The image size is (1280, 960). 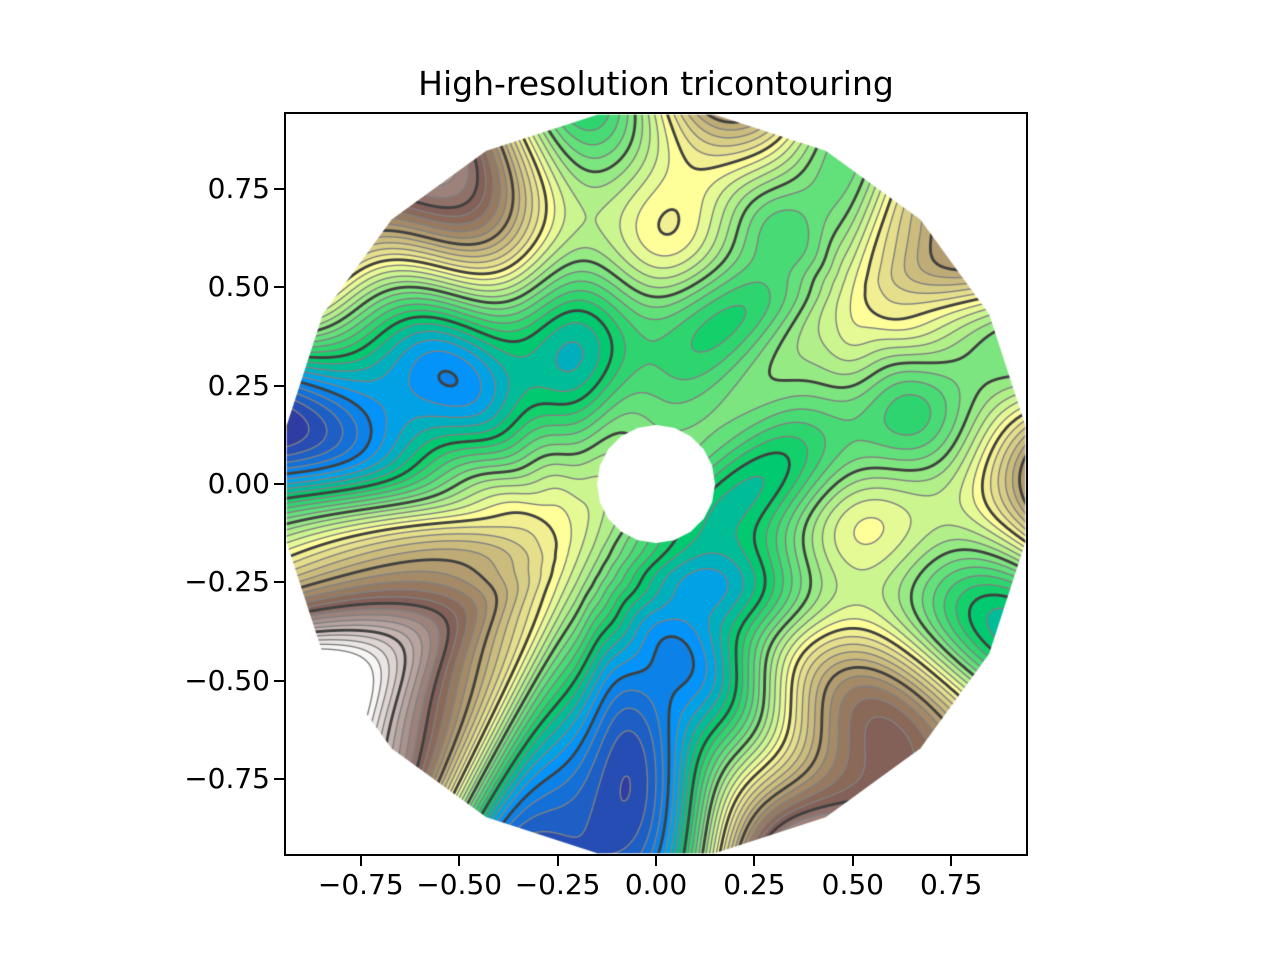 I want to click on y-tick-label: 0.00, so click(x=238, y=483).